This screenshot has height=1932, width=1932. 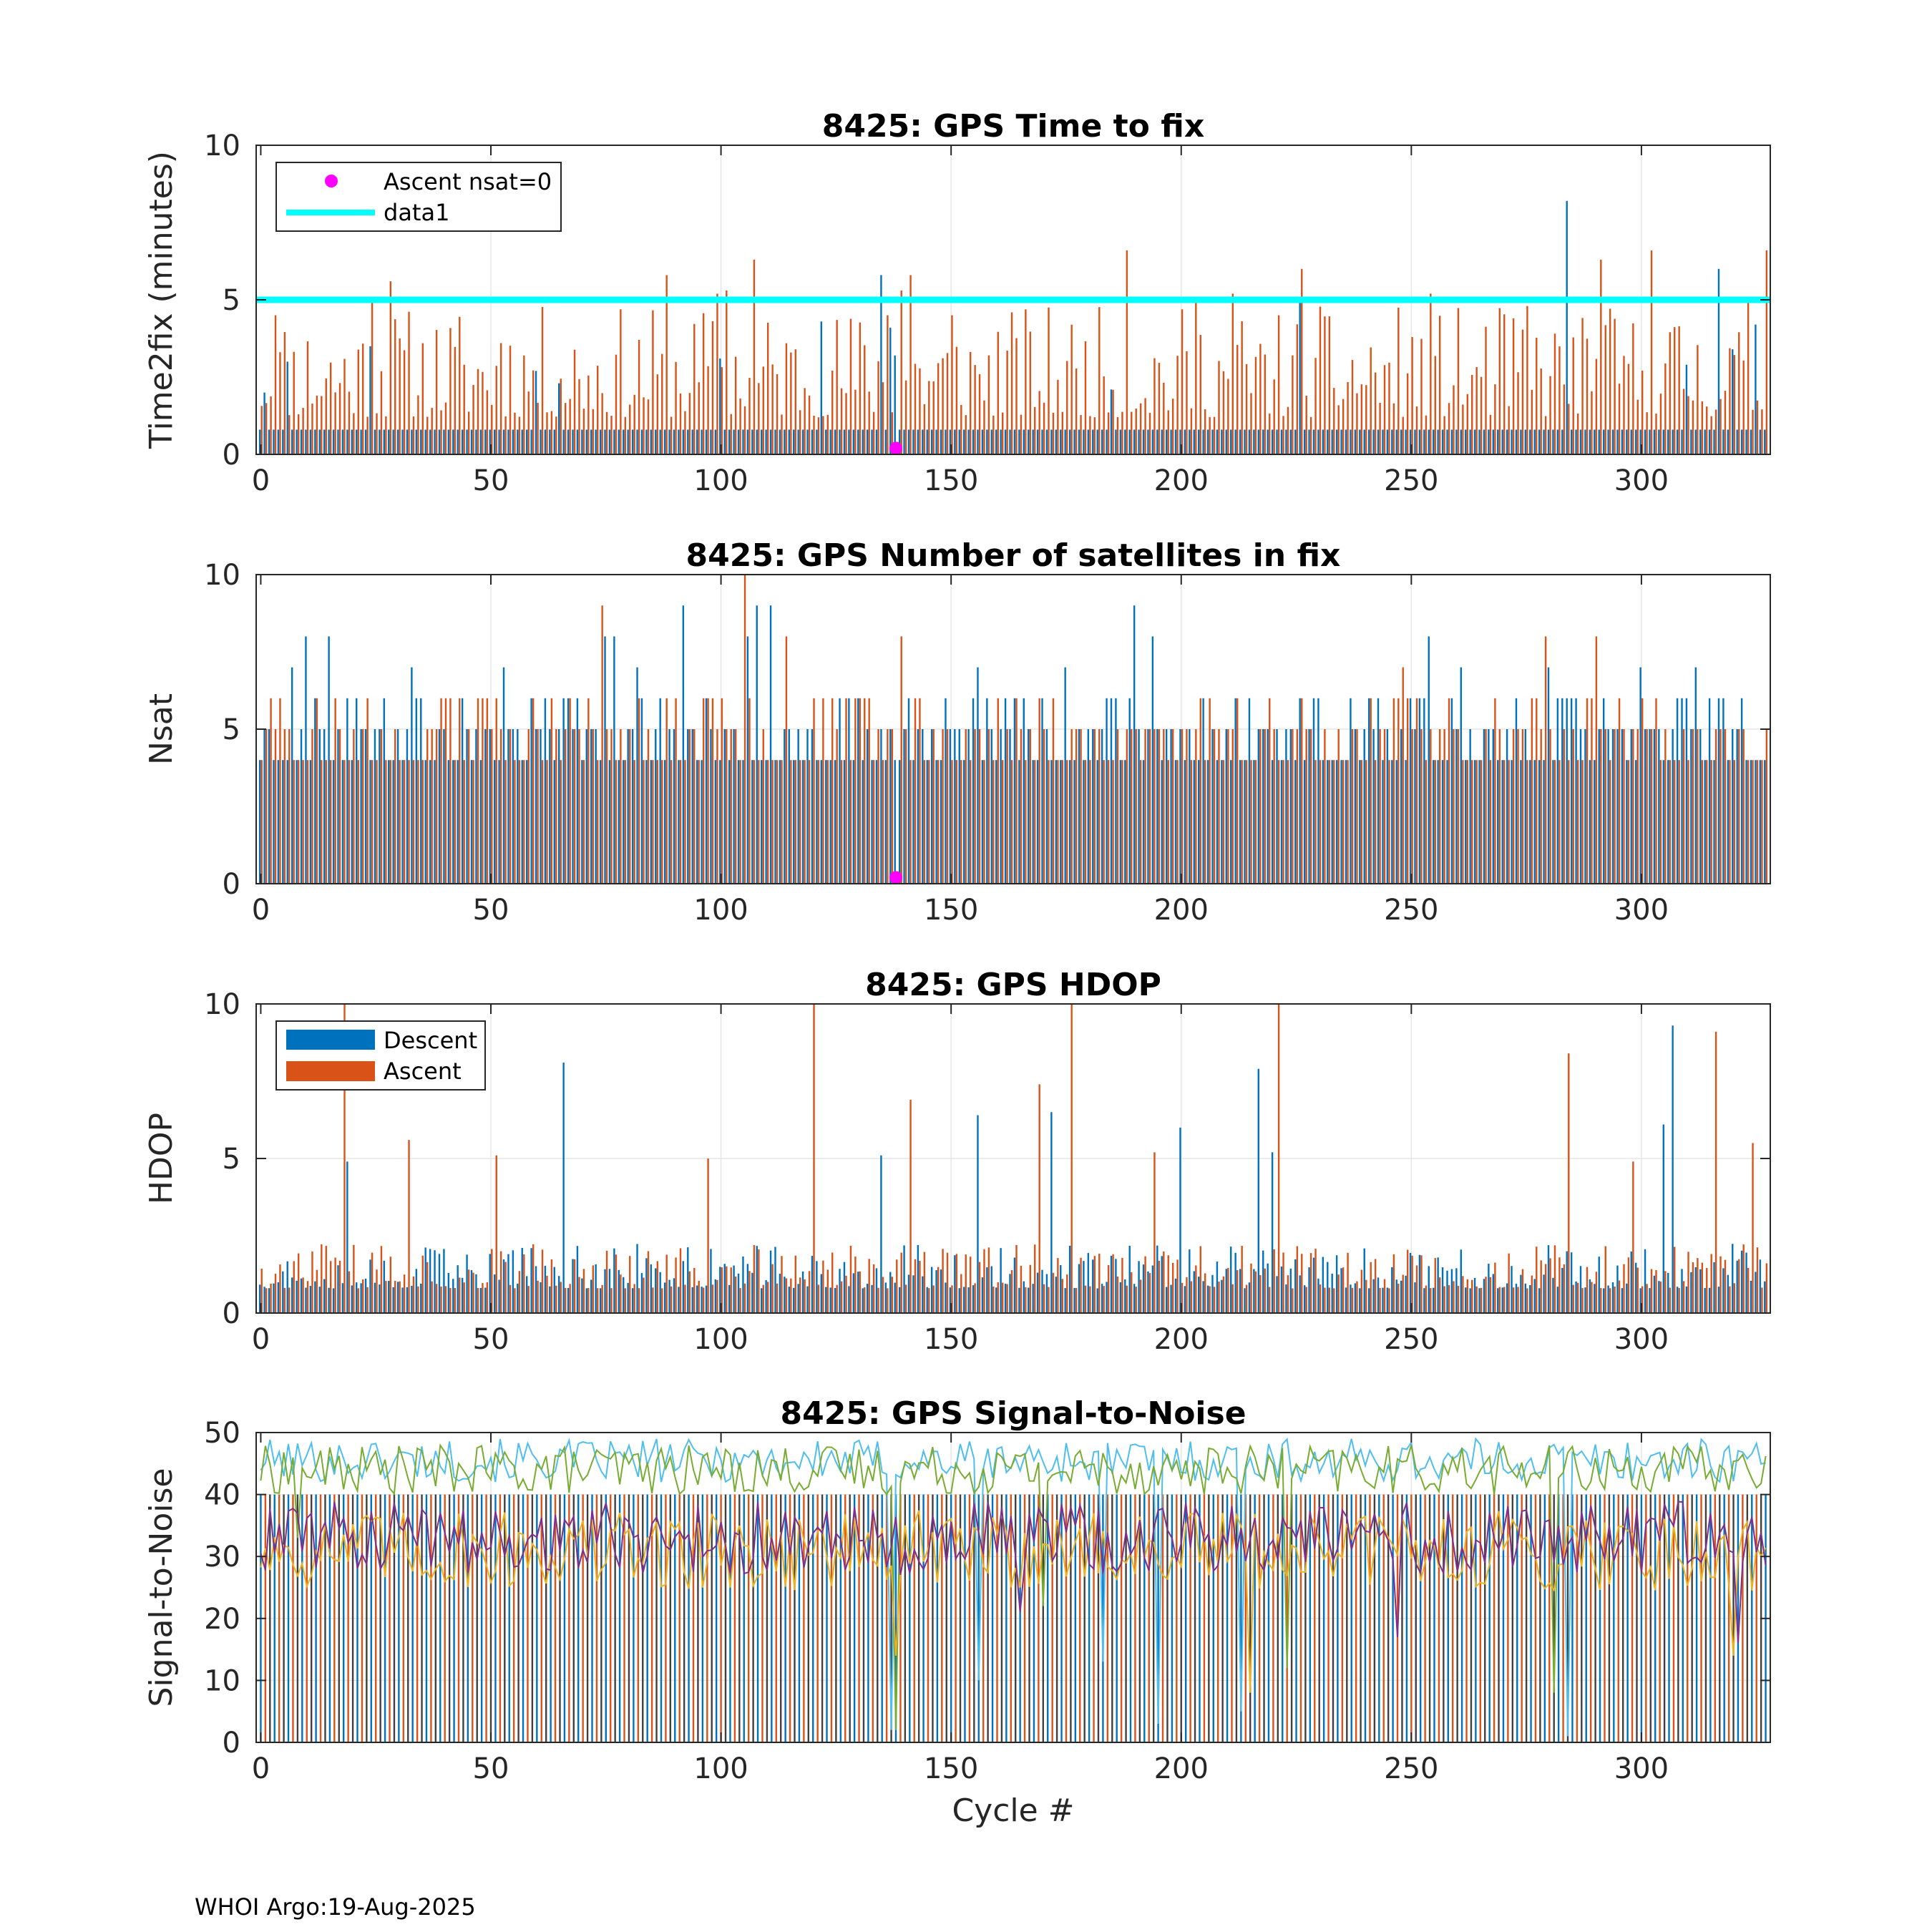 I want to click on legend-ascent-swatch, so click(x=330, y=1071).